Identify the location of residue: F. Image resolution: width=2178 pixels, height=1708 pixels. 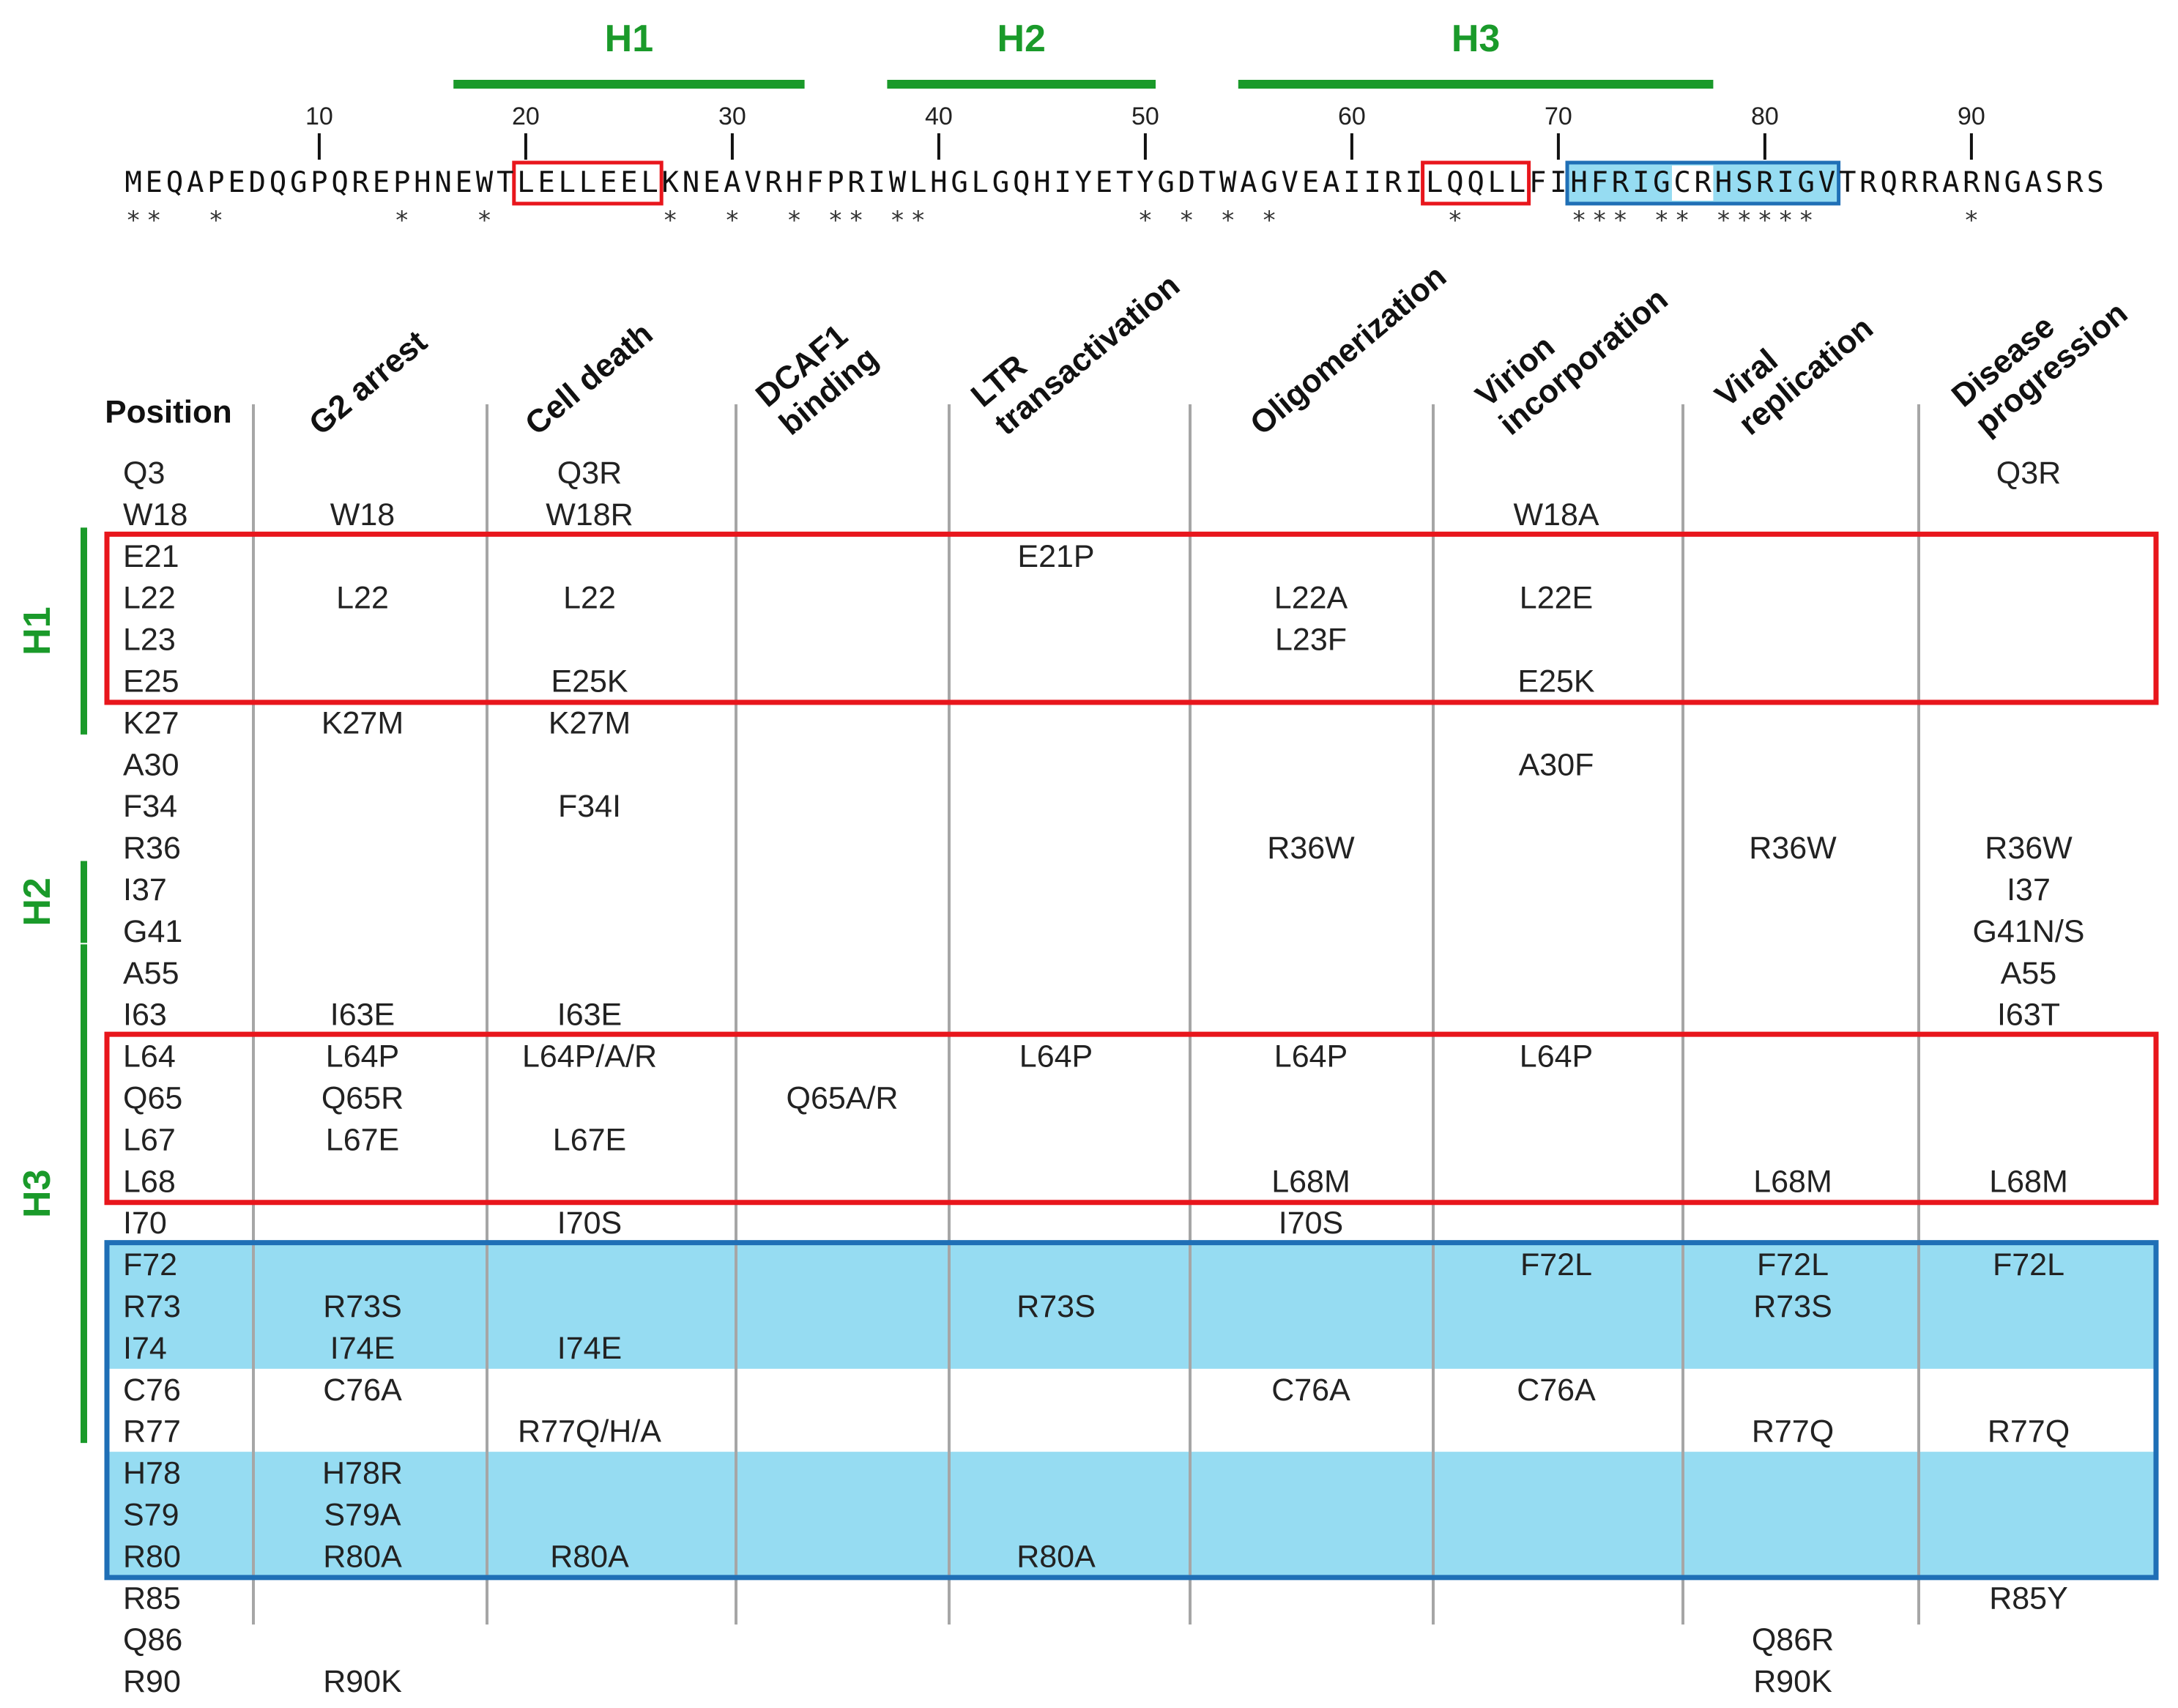
(1537, 182).